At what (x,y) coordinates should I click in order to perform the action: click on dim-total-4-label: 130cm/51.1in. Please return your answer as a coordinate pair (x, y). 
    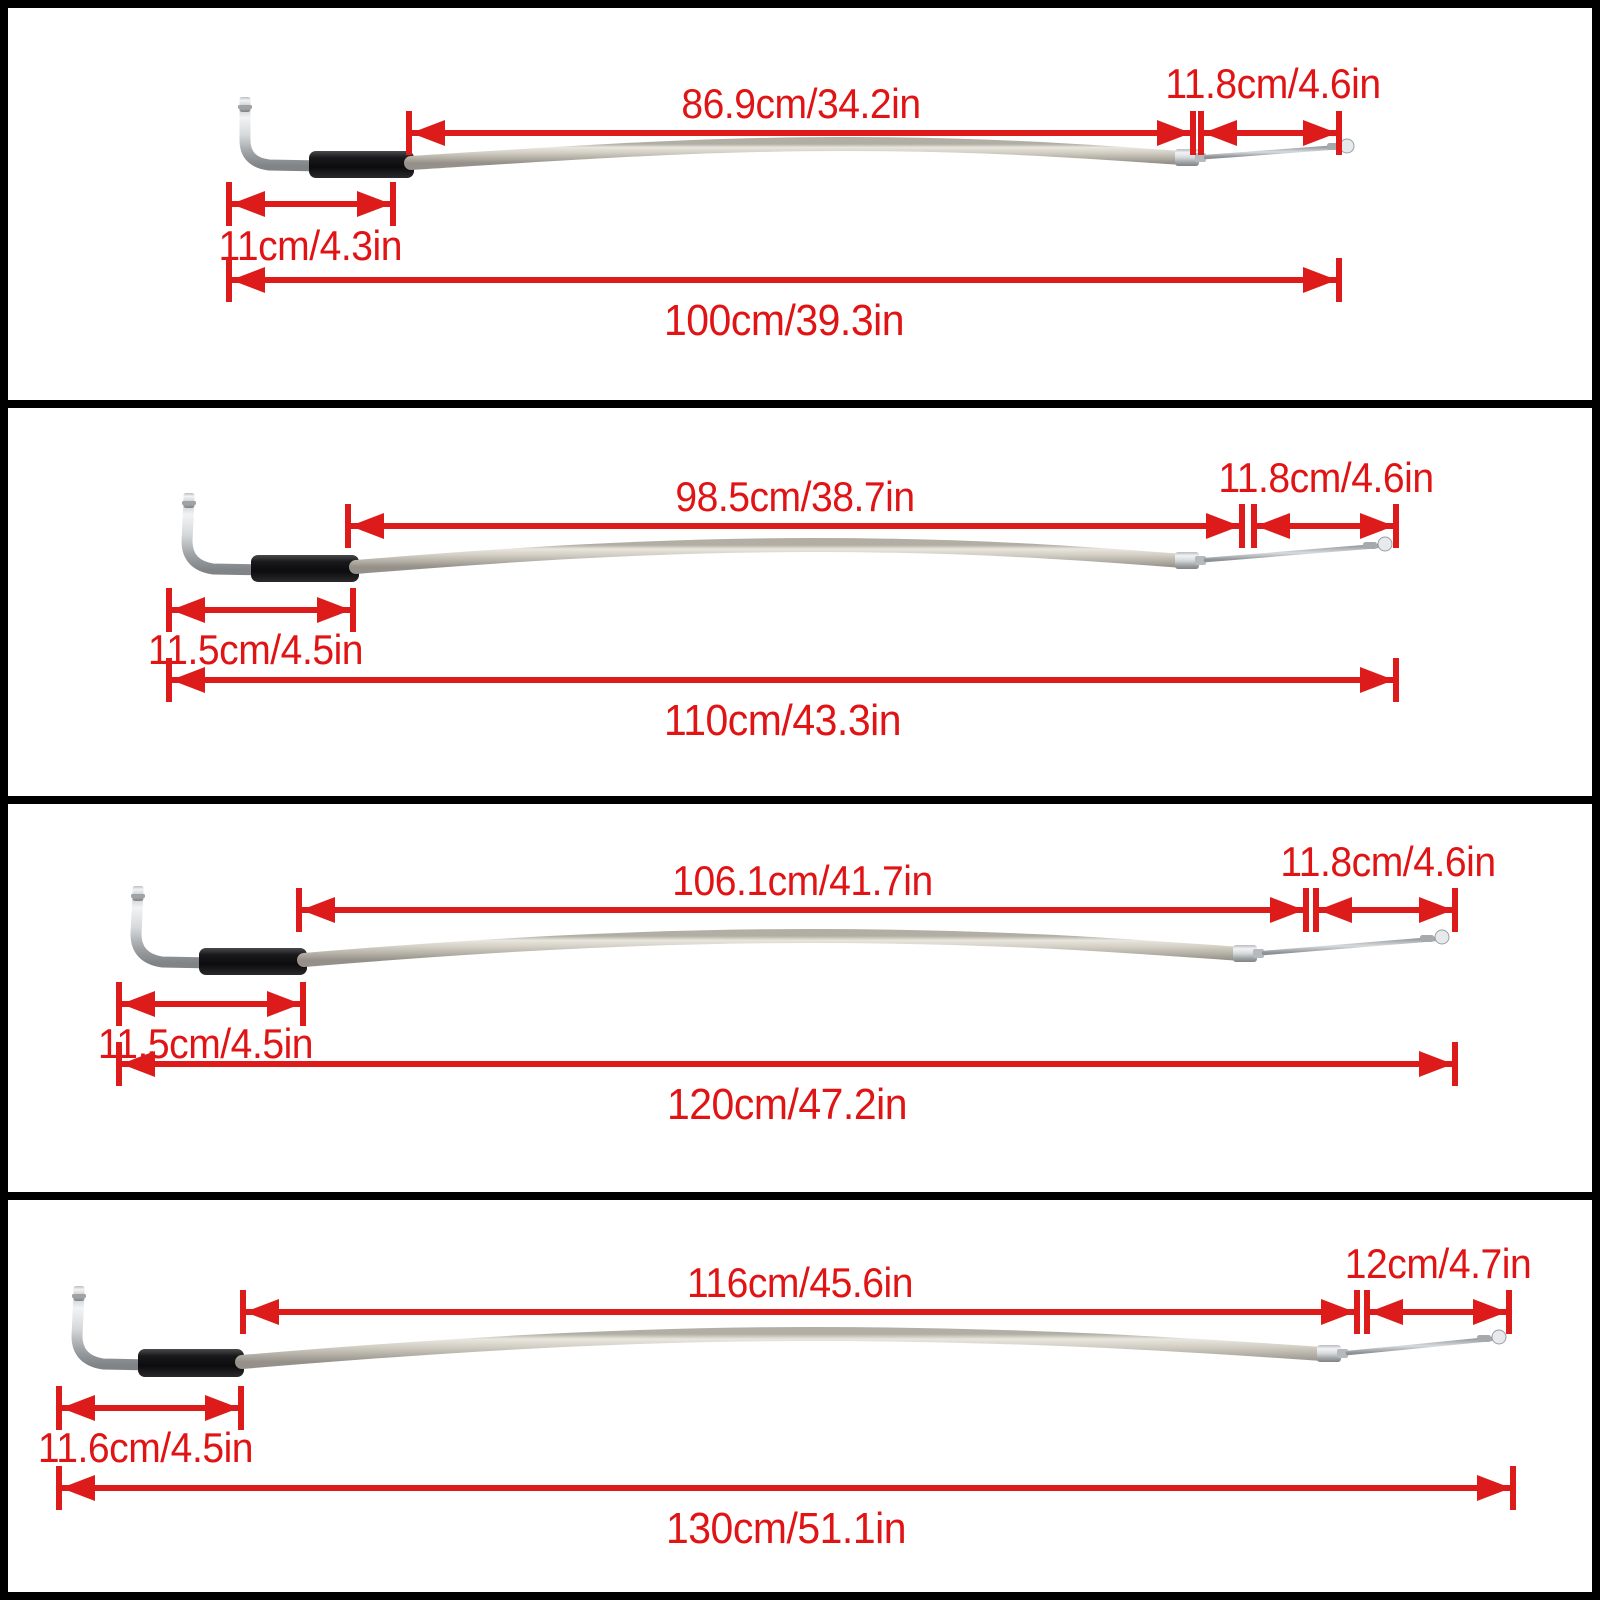
    Looking at the image, I should click on (786, 1528).